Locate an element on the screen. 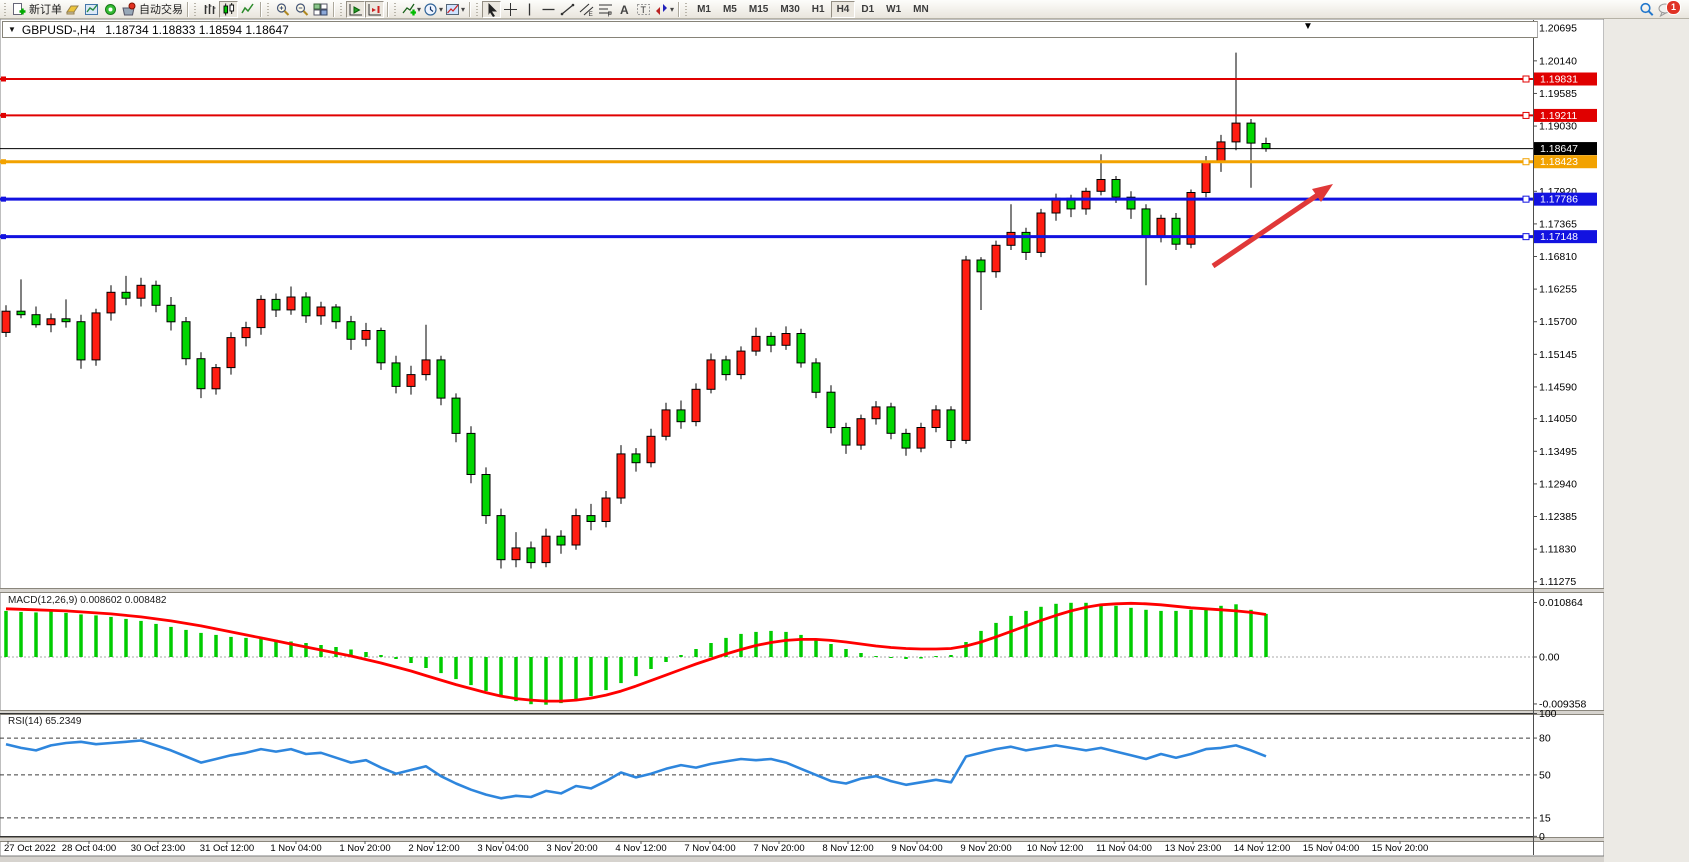 The width and height of the screenshot is (1689, 862). search-button is located at coordinates (1646, 9).